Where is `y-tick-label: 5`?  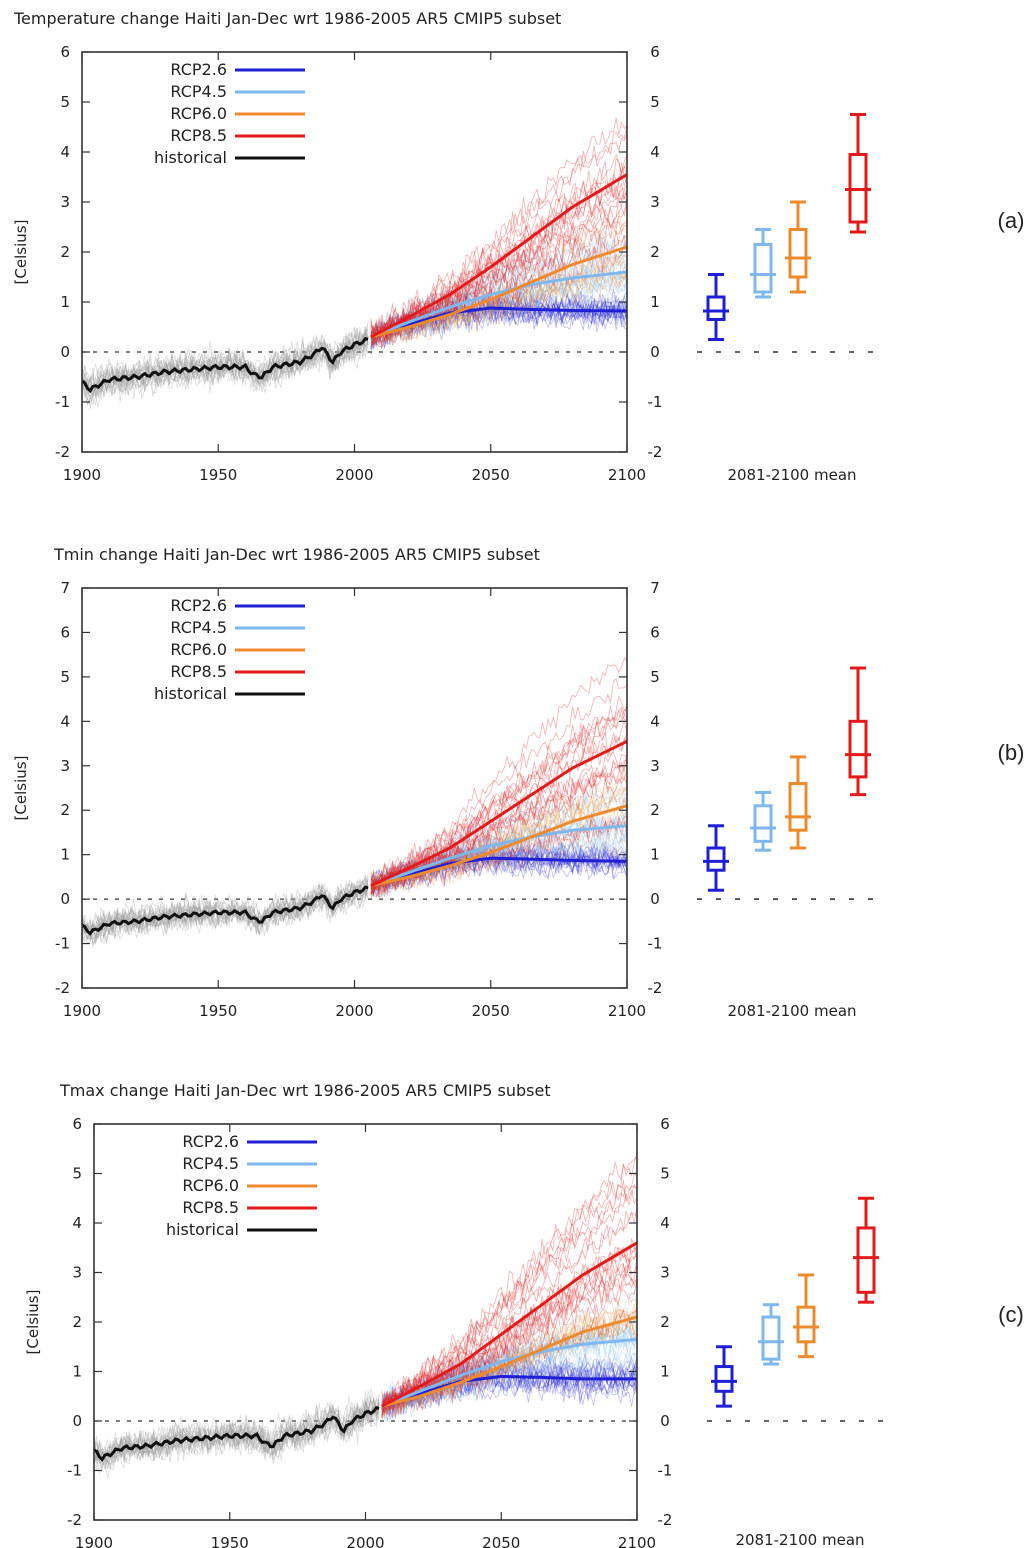 y-tick-label: 5 is located at coordinates (65, 102).